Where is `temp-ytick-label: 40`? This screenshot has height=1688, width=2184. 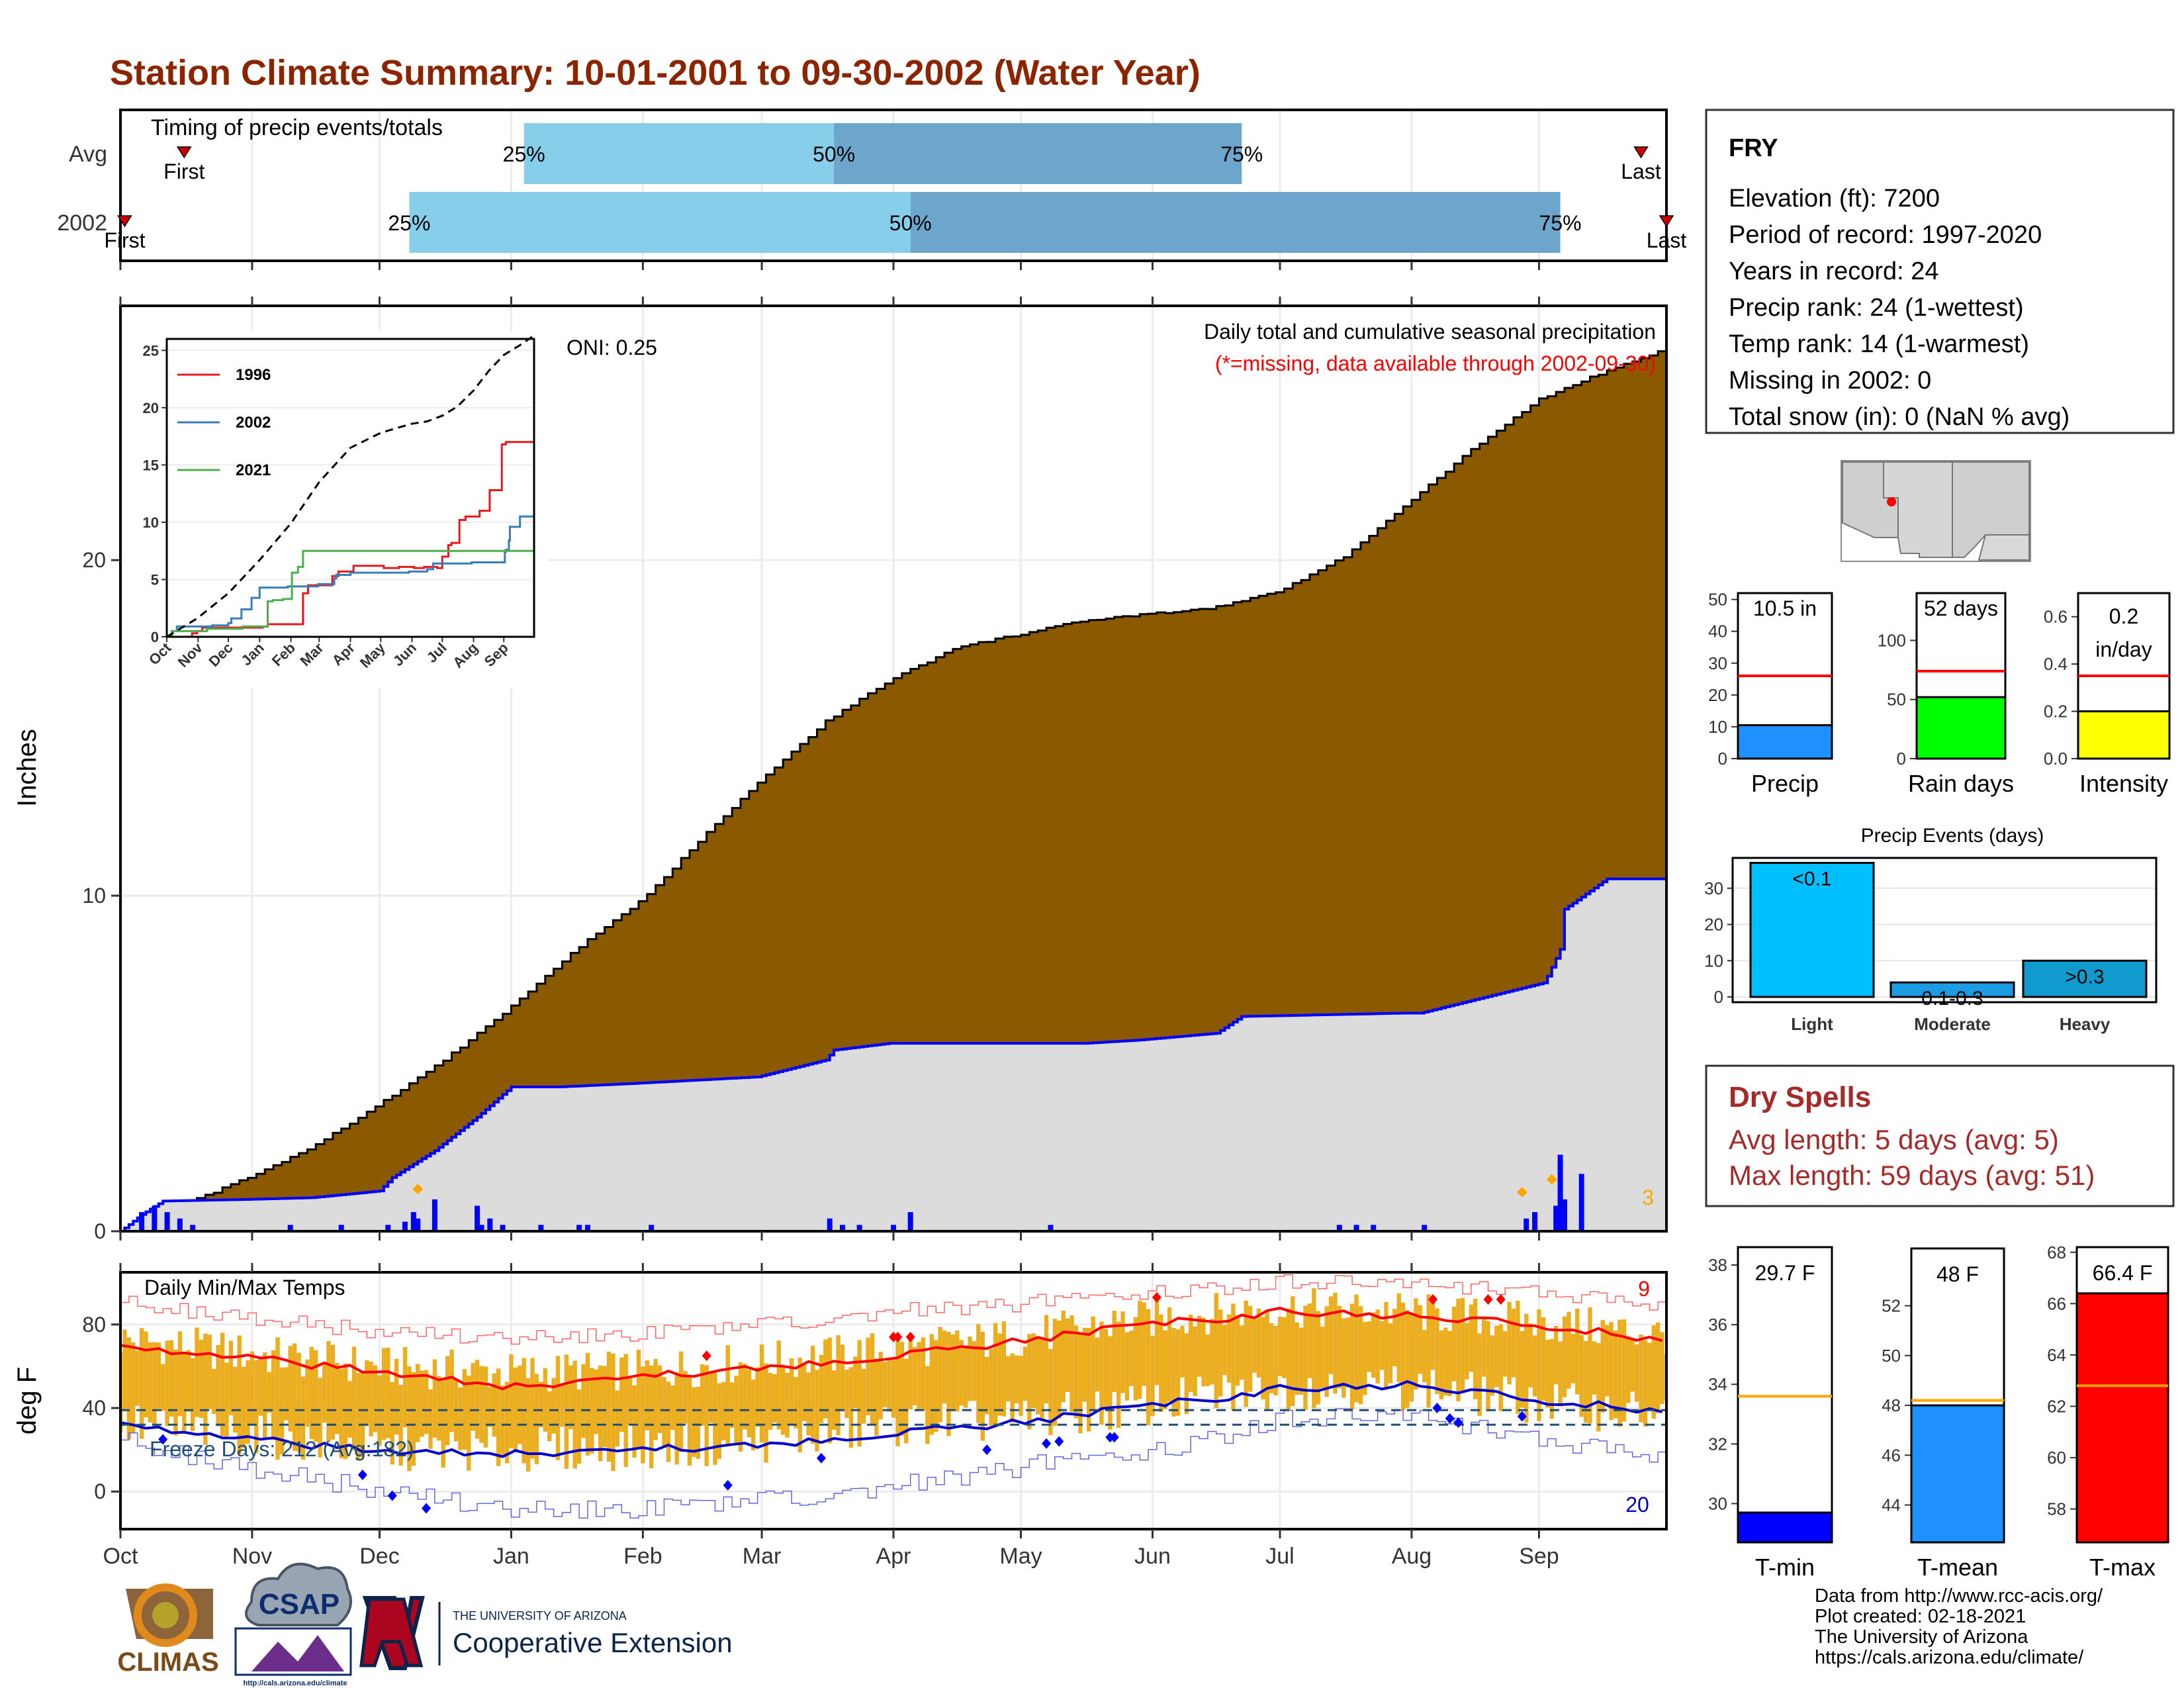
temp-ytick-label: 40 is located at coordinates (94, 1408).